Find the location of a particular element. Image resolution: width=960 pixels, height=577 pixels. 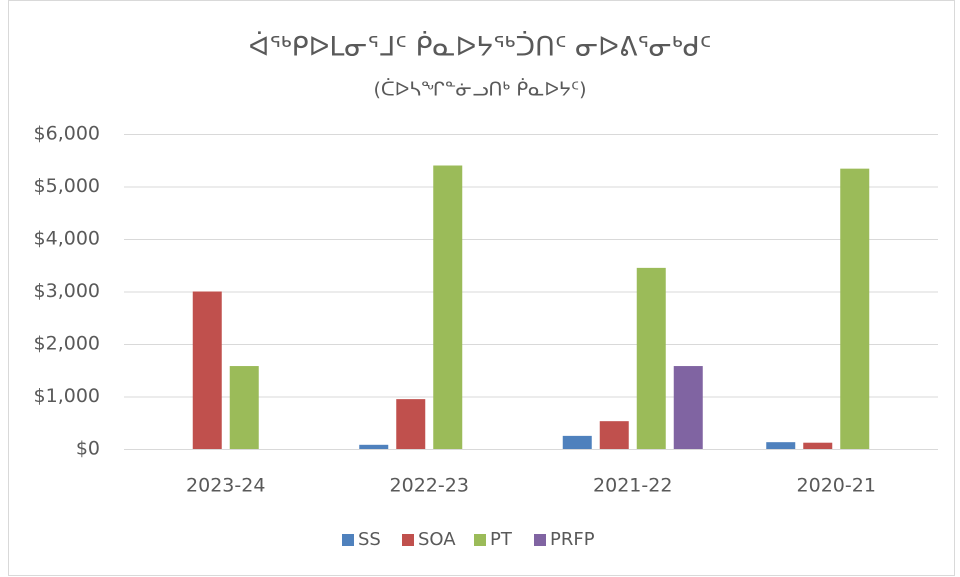

y-tick-label: $3,000 is located at coordinates (67, 291).